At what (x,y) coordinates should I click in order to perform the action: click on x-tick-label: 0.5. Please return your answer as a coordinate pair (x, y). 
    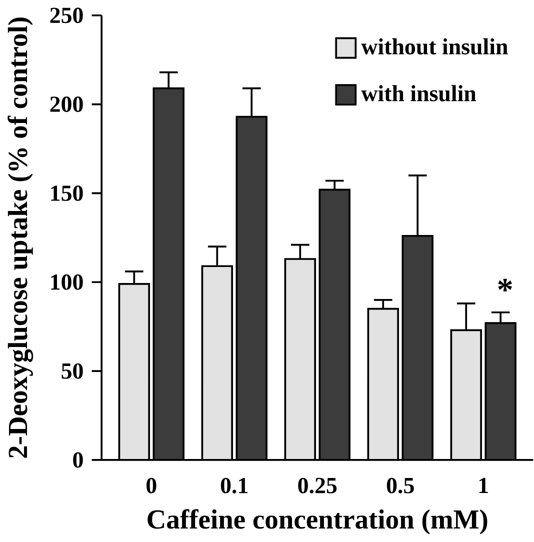
    Looking at the image, I should click on (400, 486).